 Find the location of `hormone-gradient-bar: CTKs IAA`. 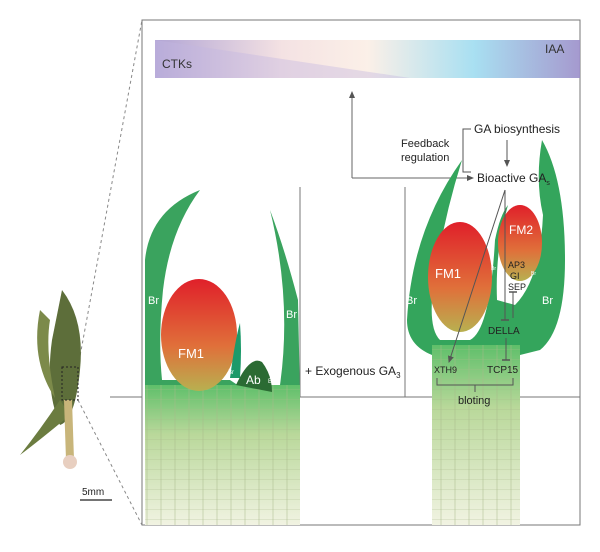

hormone-gradient-bar: CTKs IAA is located at coordinates (367, 59).